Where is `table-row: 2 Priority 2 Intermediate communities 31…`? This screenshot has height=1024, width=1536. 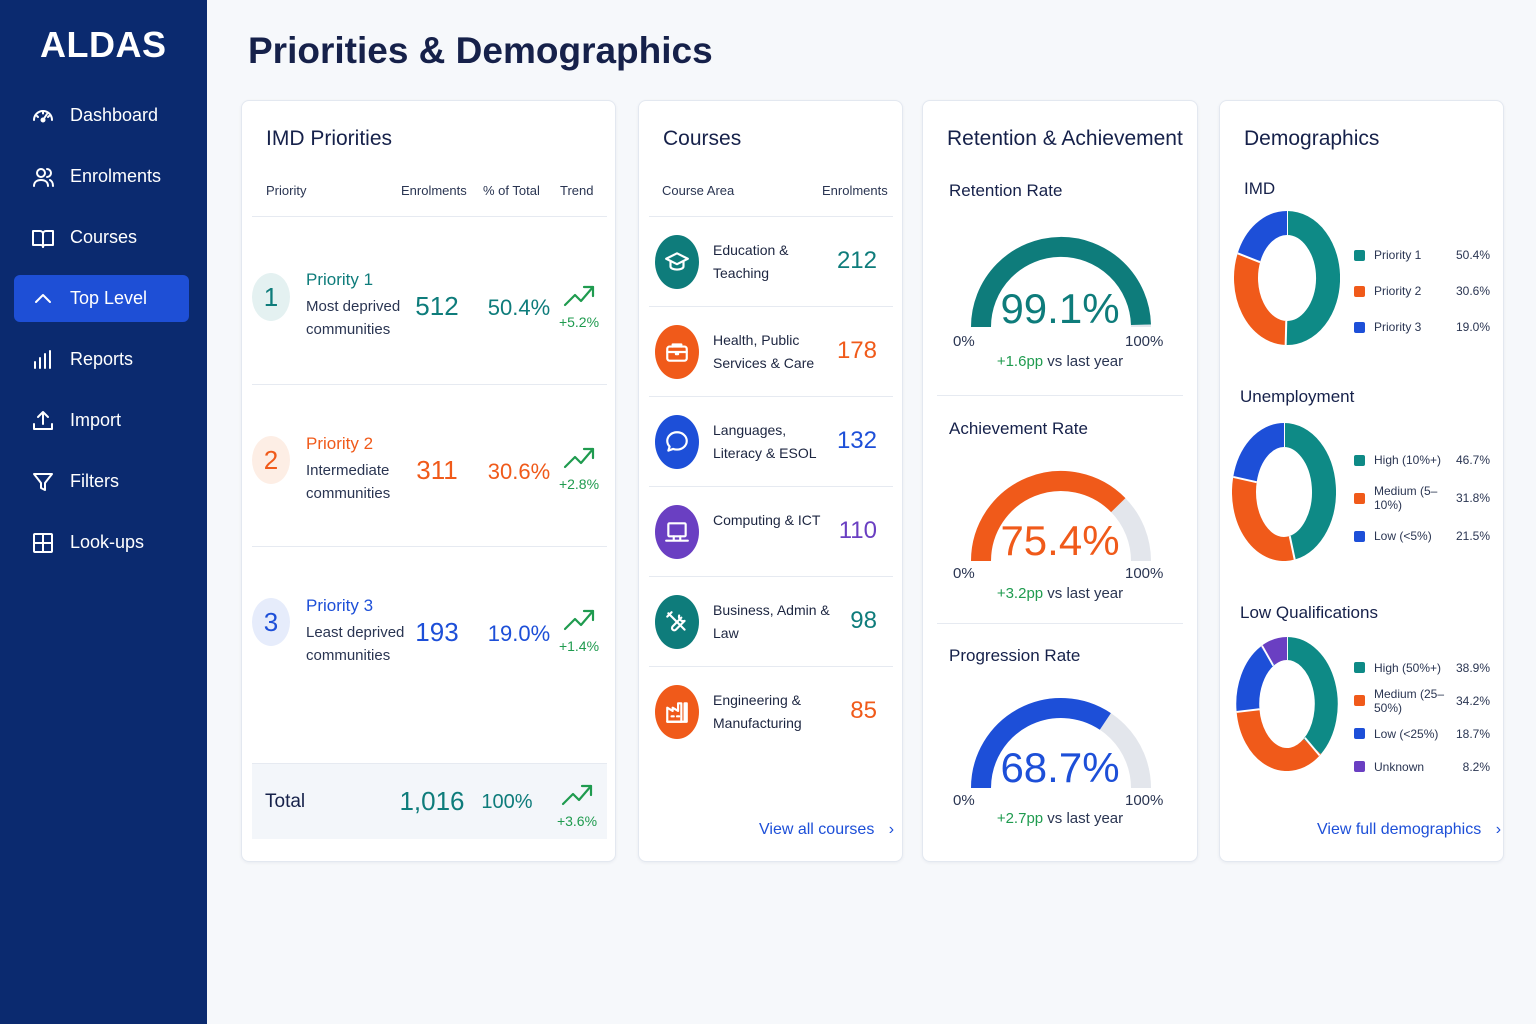
table-row: 2 Priority 2 Intermediate communities 31… is located at coordinates (429, 465).